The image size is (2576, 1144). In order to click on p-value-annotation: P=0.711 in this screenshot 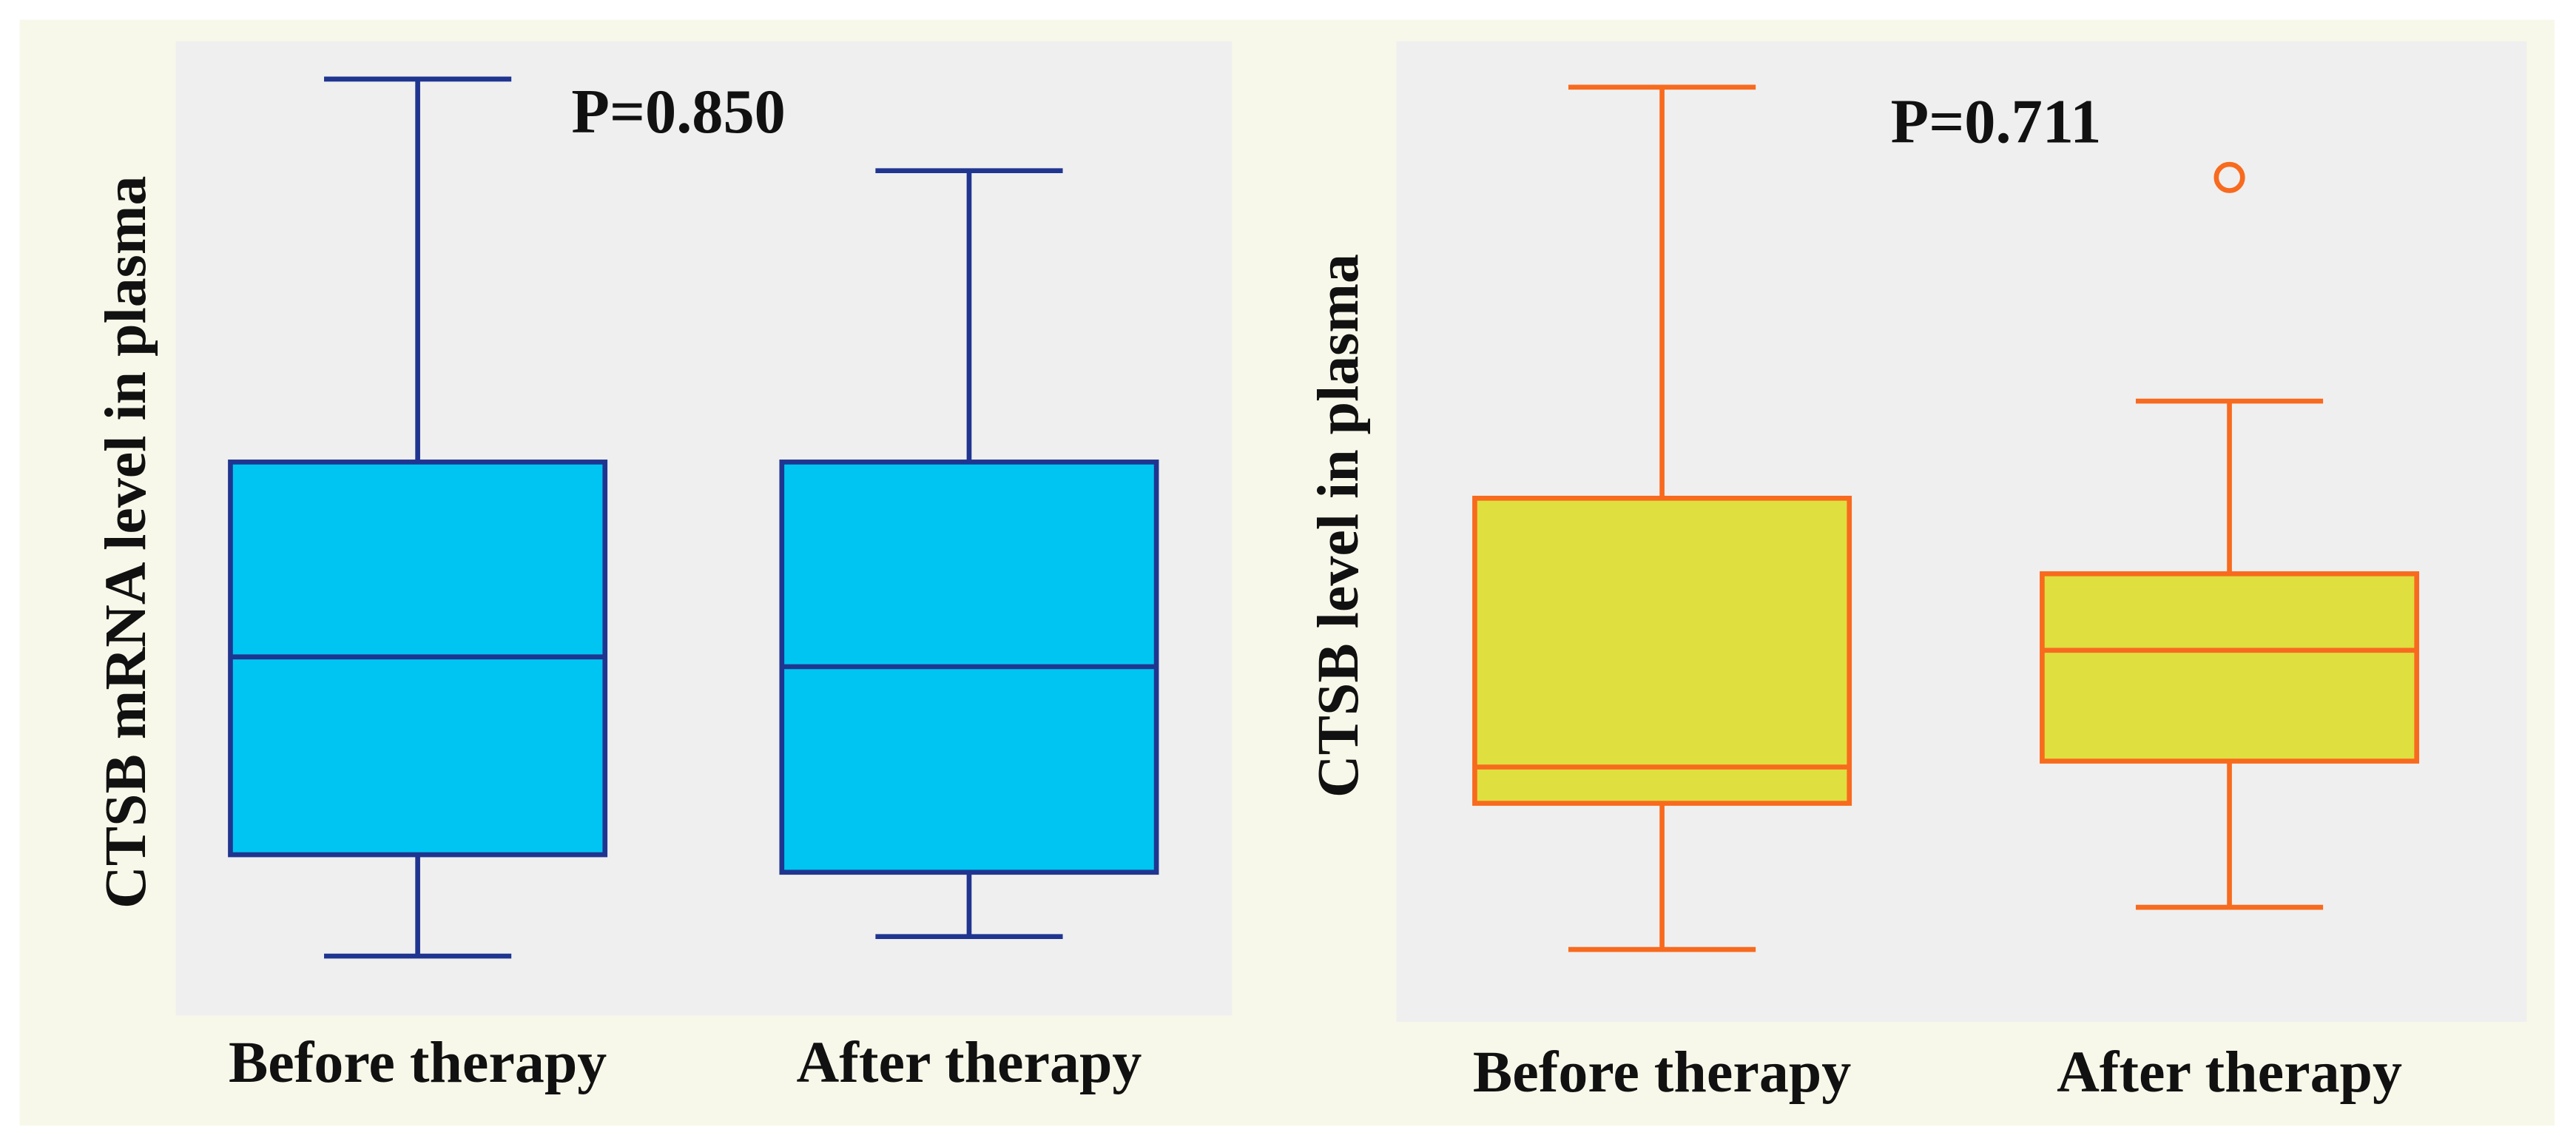, I will do `click(1996, 122)`.